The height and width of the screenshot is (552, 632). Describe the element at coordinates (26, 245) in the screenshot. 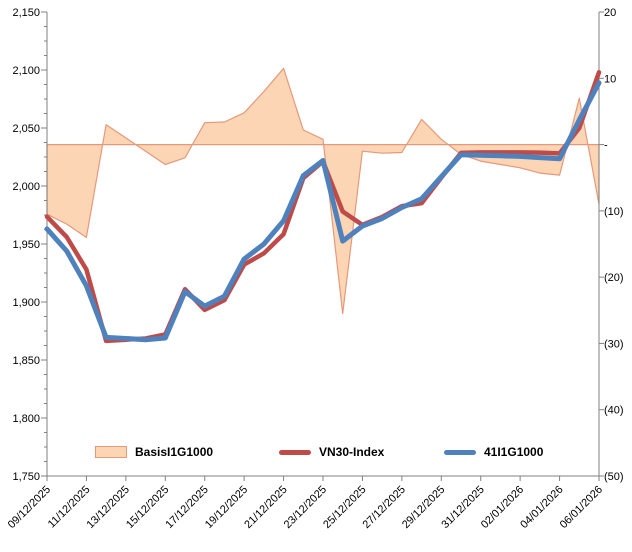

I see `y-axis-left-label: 1,950` at that location.